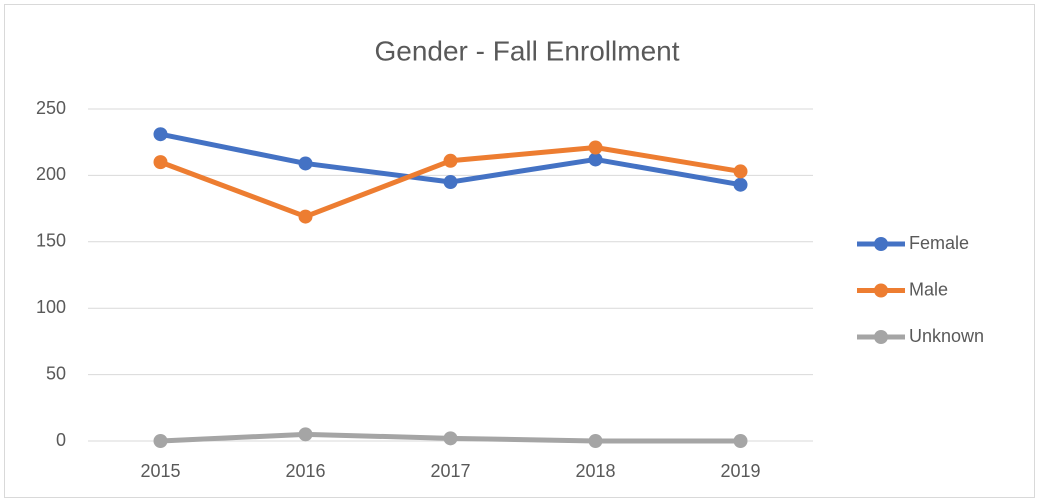 The height and width of the screenshot is (502, 1039). I want to click on y-tick-label: 100, so click(51, 307).